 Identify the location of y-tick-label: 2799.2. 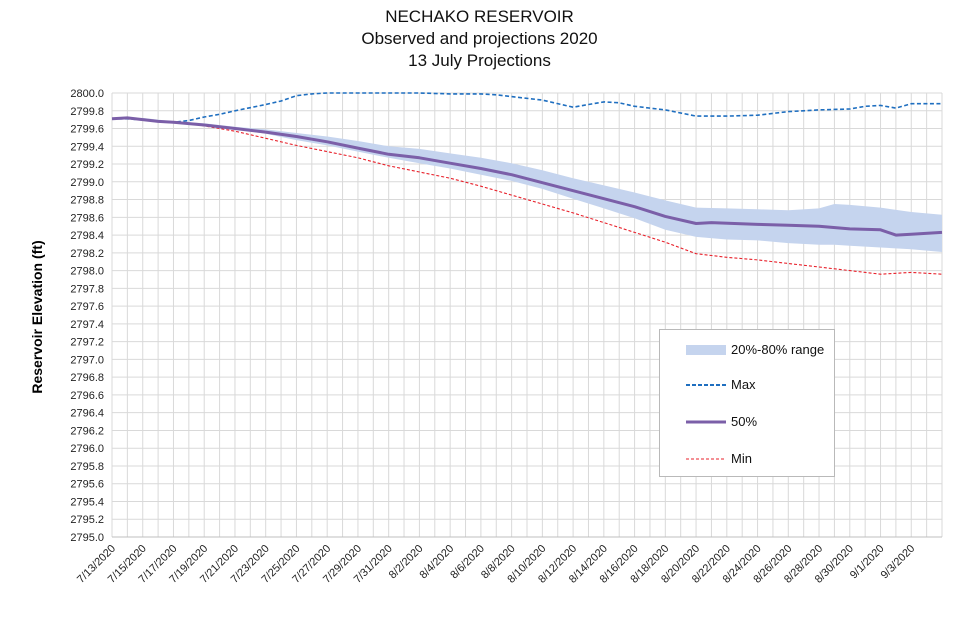
(87, 165).